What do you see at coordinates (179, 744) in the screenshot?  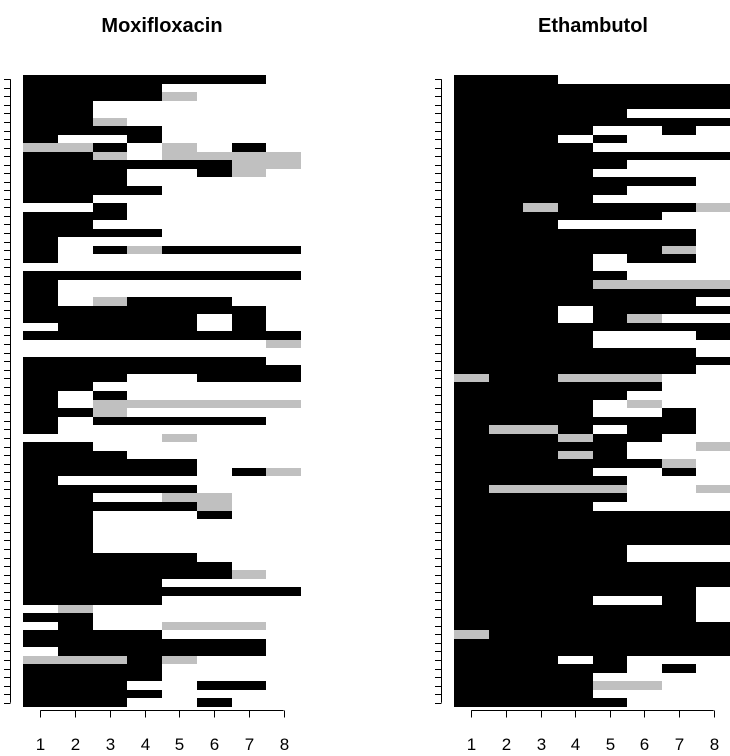 I see `x-tick-label: 5` at bounding box center [179, 744].